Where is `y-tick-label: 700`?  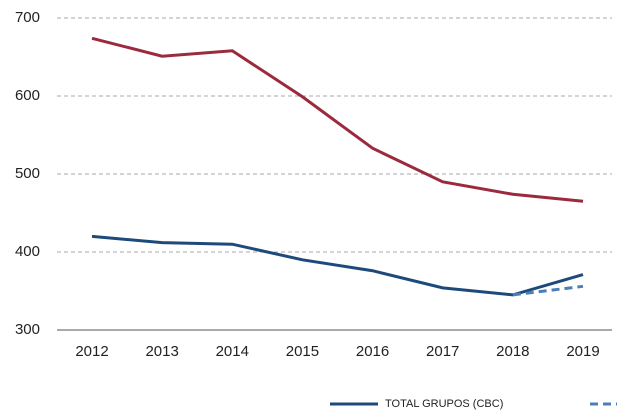
y-tick-label: 700 is located at coordinates (27, 17).